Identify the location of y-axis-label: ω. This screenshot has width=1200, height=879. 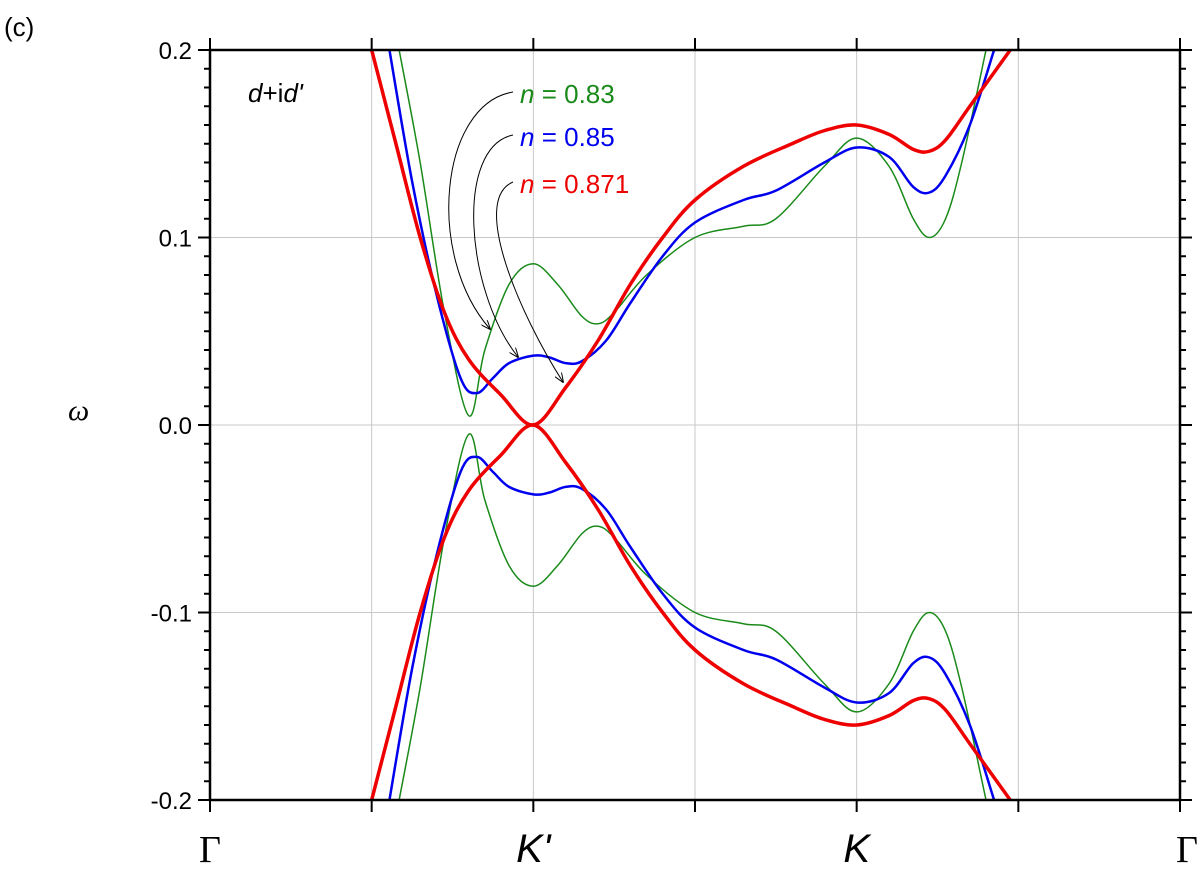
(78, 410).